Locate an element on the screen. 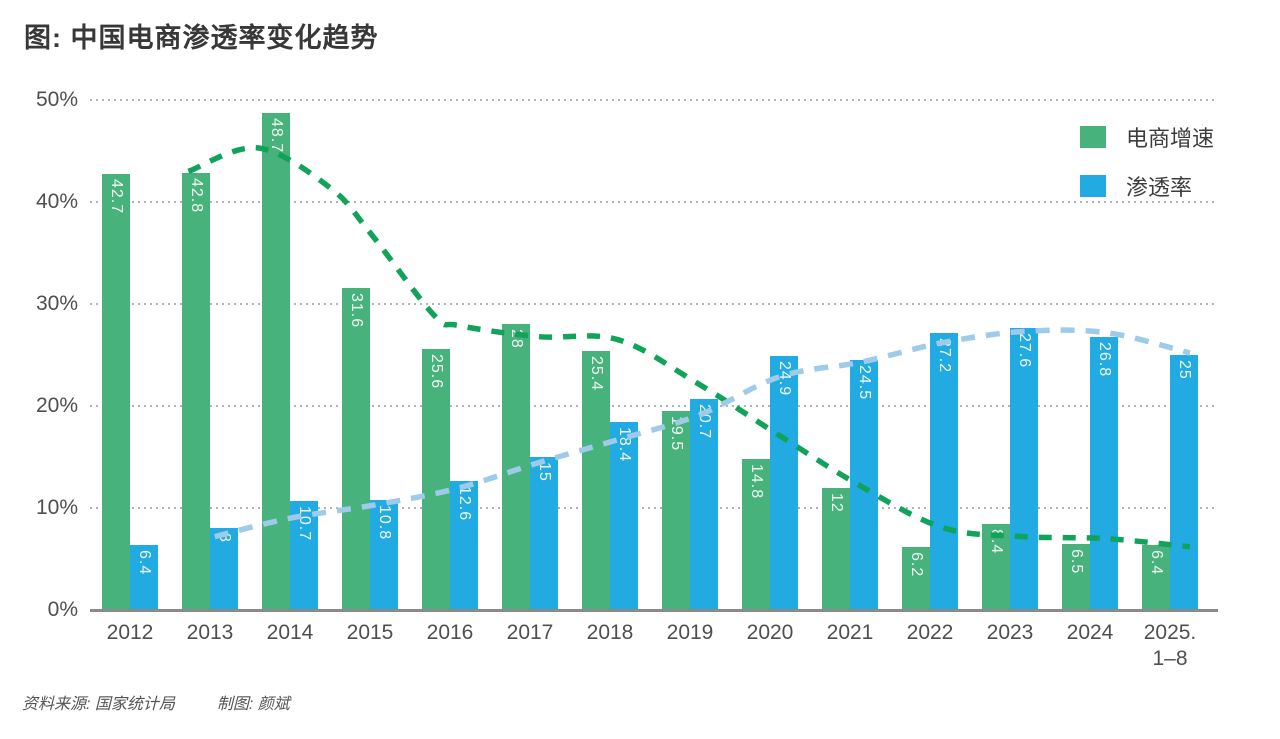  growth-bar: 8.4 is located at coordinates (996, 567).